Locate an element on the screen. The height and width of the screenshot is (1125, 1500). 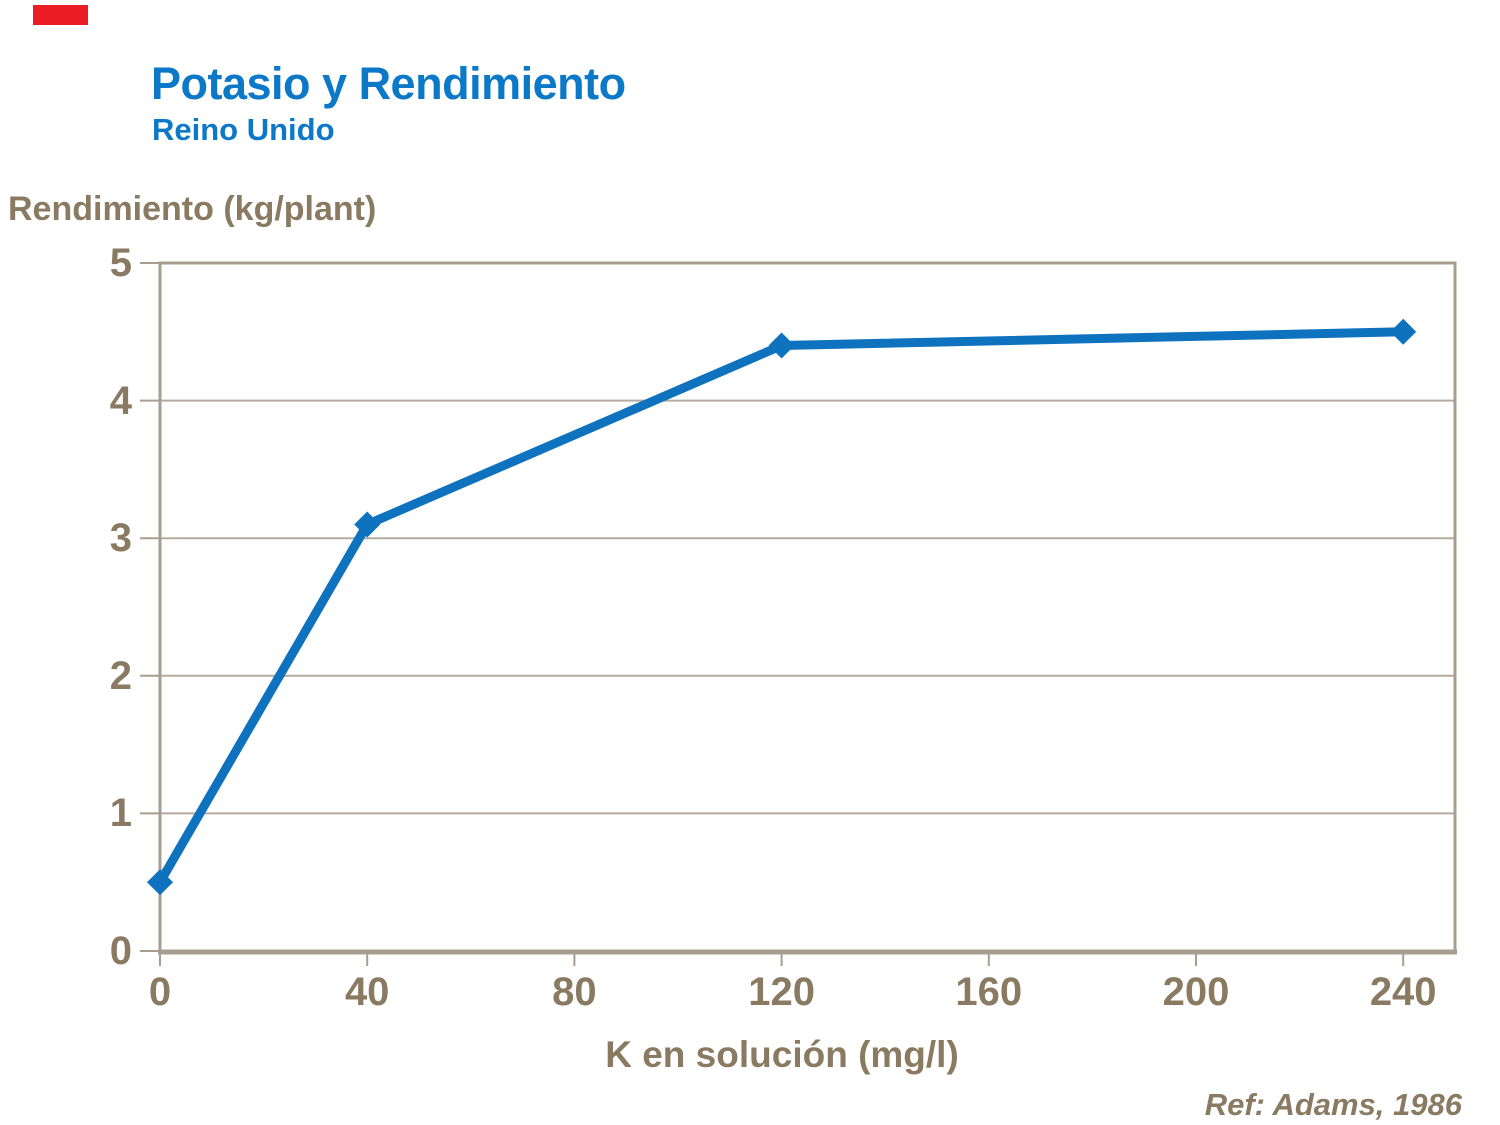
x-tick-label: 120 is located at coordinates (781, 992).